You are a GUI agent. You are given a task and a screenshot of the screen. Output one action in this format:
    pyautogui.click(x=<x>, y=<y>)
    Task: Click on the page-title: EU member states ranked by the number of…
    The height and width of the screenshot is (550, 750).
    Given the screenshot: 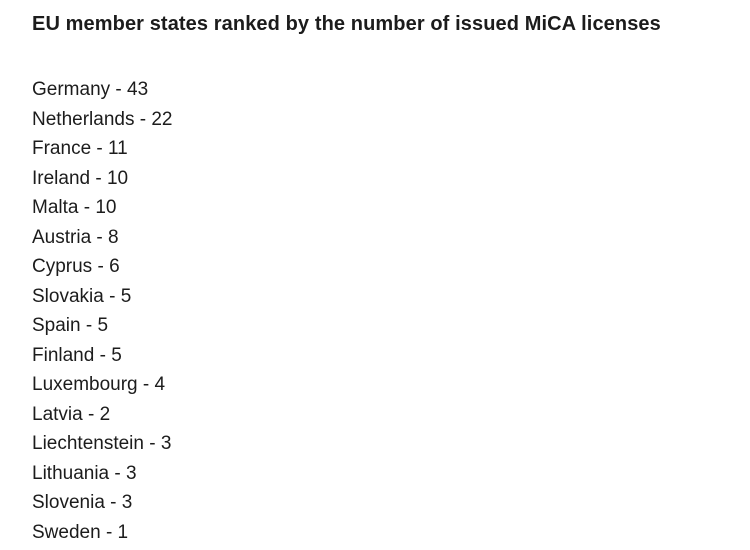 What is the action you would take?
    pyautogui.click(x=346, y=24)
    